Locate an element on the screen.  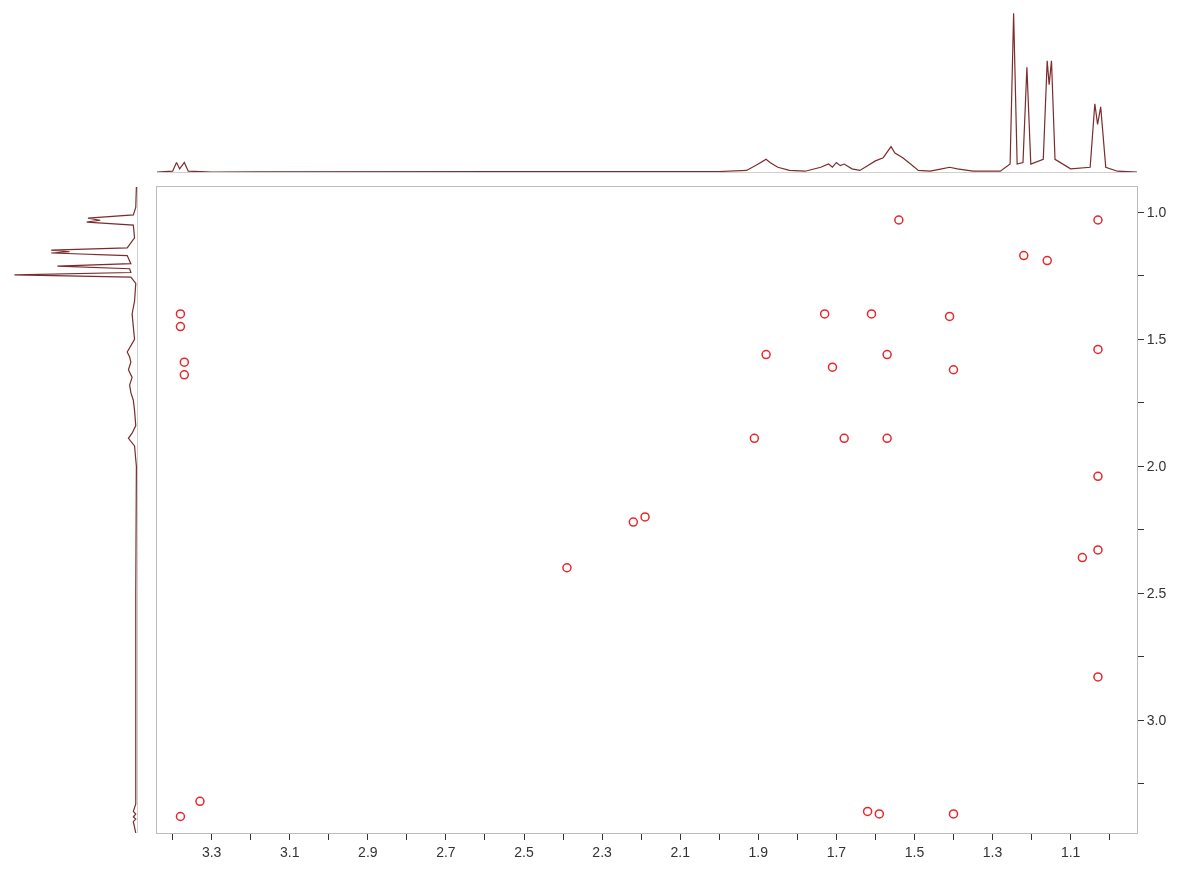
x-tick-label: 1.1 is located at coordinates (1070, 851).